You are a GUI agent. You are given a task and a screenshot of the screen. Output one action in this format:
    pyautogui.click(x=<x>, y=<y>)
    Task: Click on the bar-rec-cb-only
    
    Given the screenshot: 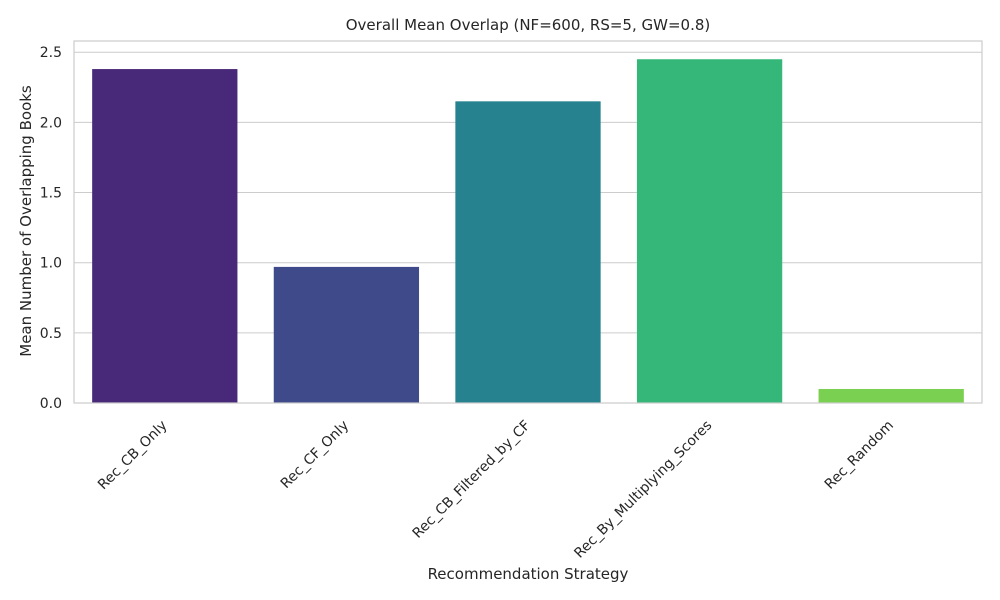 What is the action you would take?
    pyautogui.click(x=165, y=236)
    